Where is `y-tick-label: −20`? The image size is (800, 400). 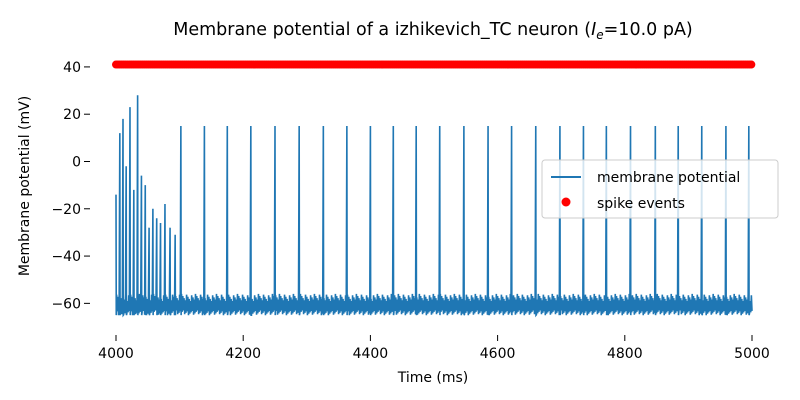
y-tick-label: −20 is located at coordinates (66, 210).